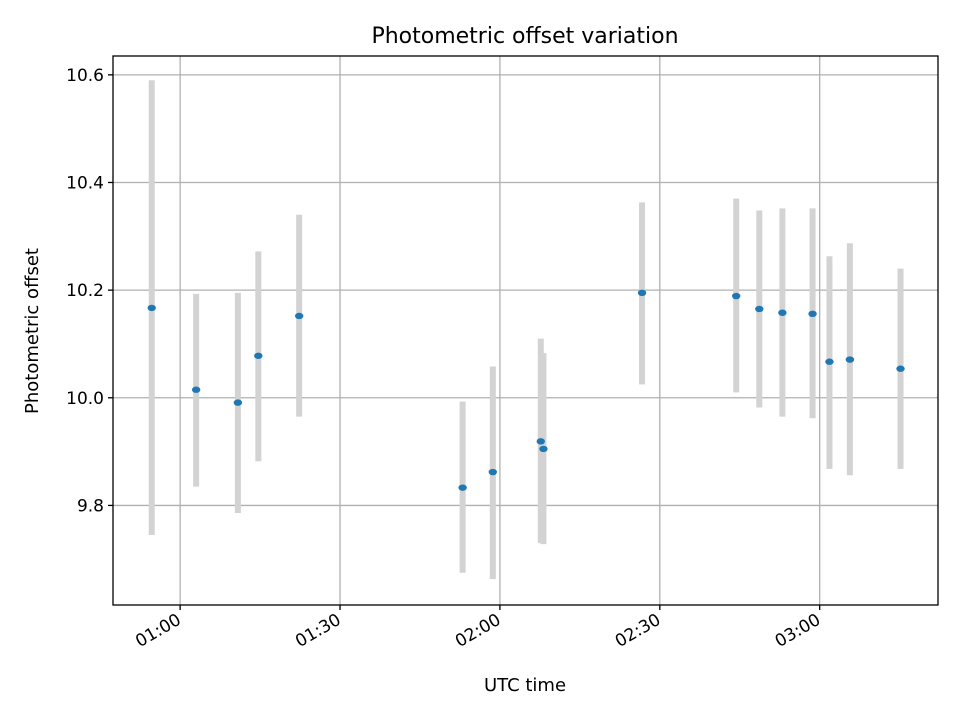 This screenshot has width=960, height=720. What do you see at coordinates (158, 631) in the screenshot?
I see `x-tick-label: 01:00` at bounding box center [158, 631].